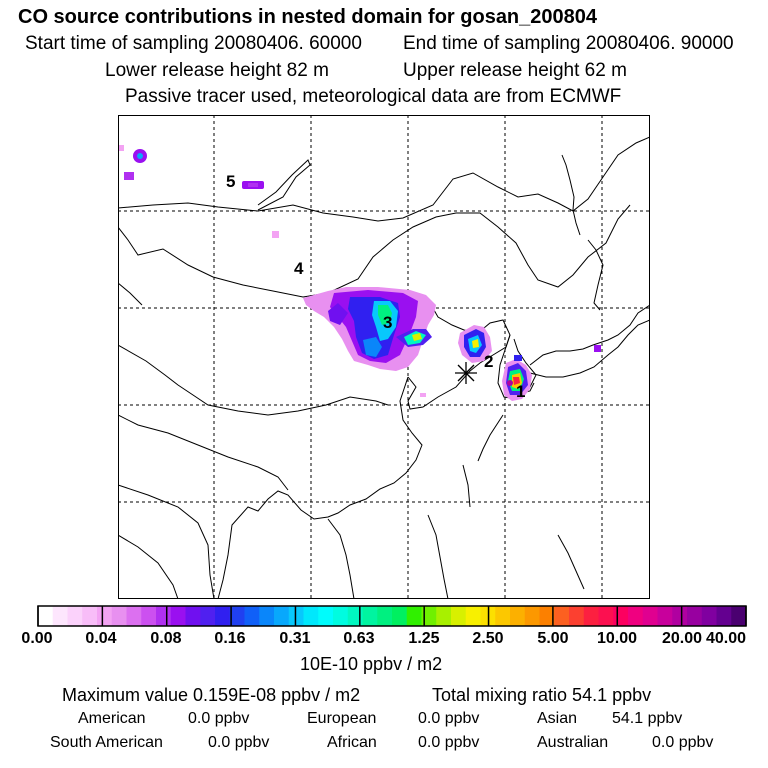  Describe the element at coordinates (520, 391) in the screenshot. I see `source-label-1: 1` at that location.